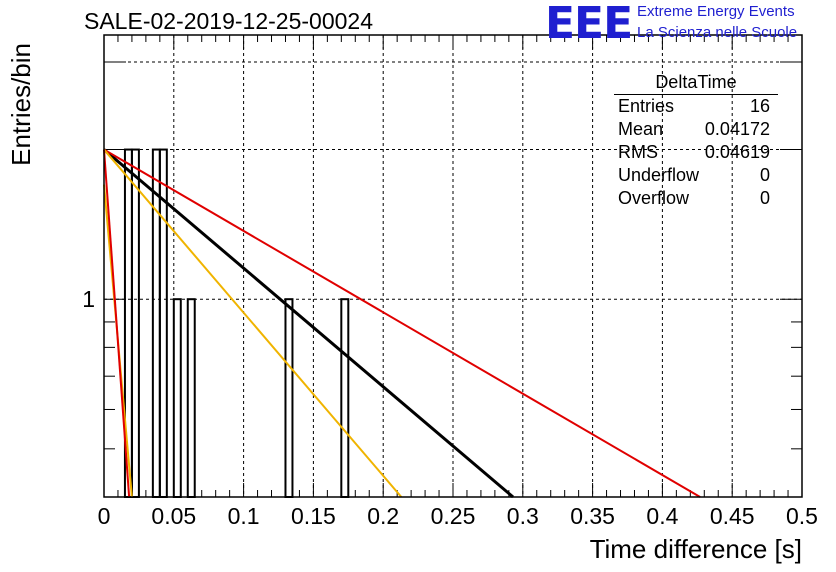  Describe the element at coordinates (695, 198) in the screenshot. I see `stat-row-overflow: Overflow 0` at that location.